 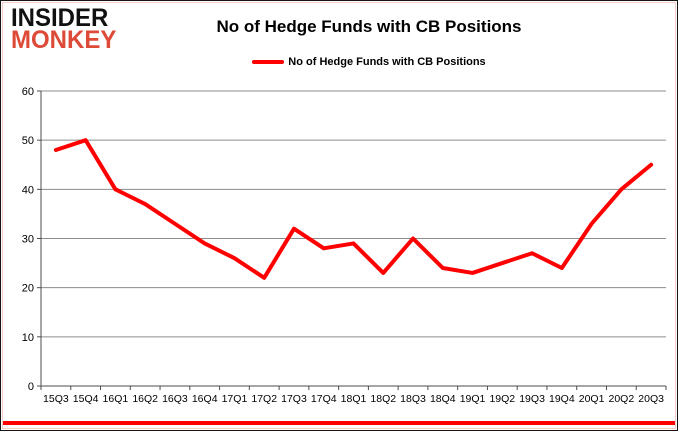 I want to click on x-tick-label-16Q2: 16Q2, so click(x=145, y=399).